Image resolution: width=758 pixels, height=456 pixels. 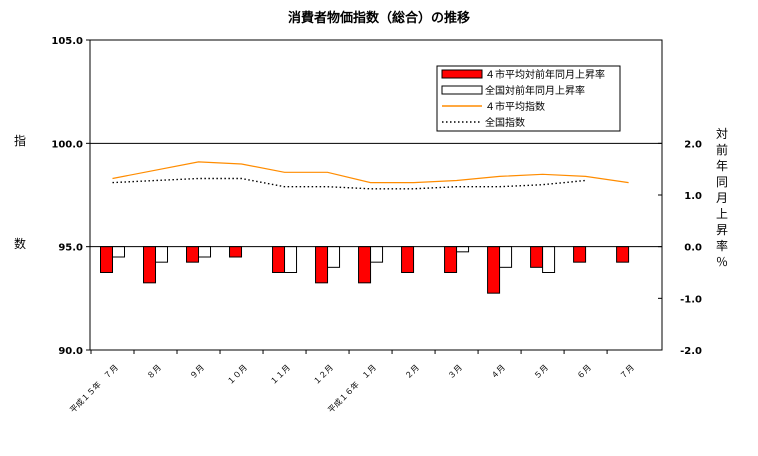 What do you see at coordinates (498, 372) in the screenshot?
I see `x-tick-label: ４月` at bounding box center [498, 372].